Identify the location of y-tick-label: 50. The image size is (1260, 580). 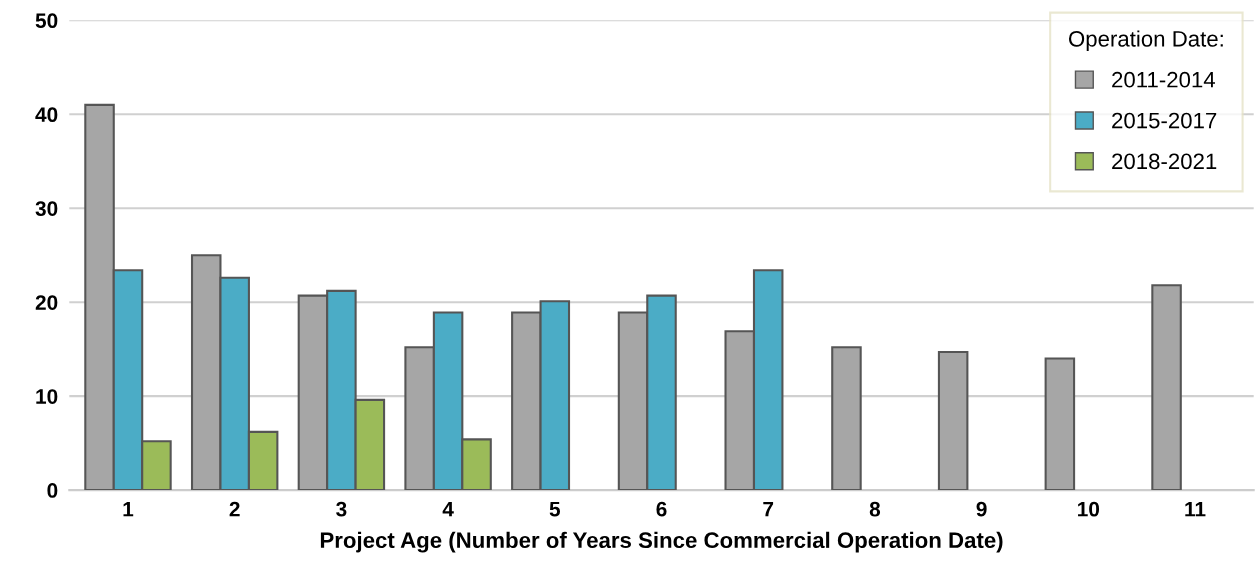
(46, 21).